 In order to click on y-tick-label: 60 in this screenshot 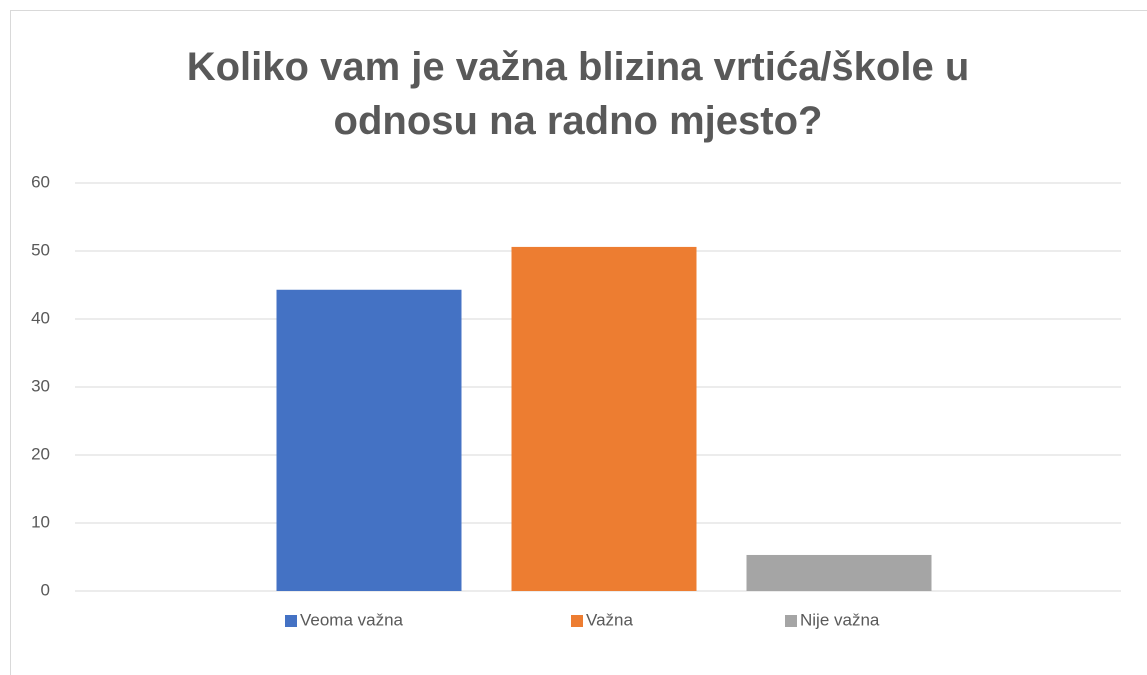, I will do `click(40, 181)`.